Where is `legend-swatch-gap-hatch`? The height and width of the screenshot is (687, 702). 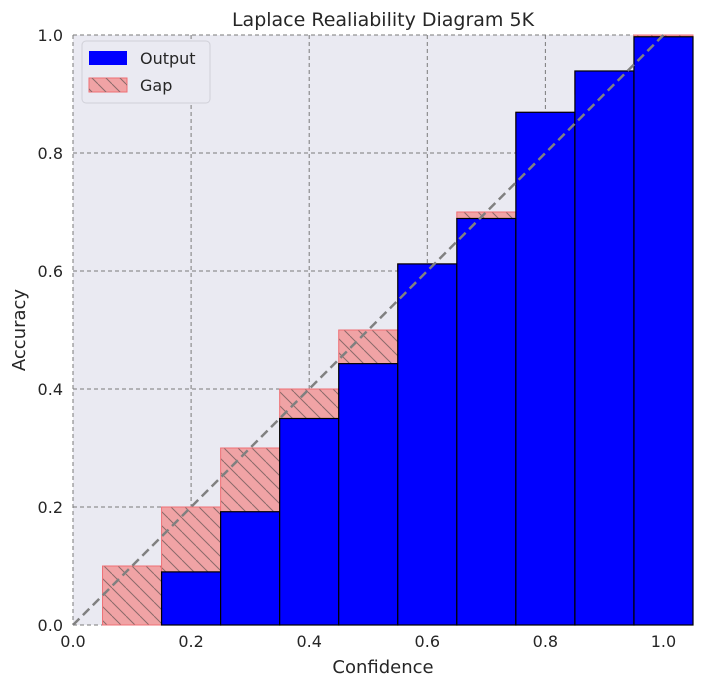
legend-swatch-gap-hatch is located at coordinates (108, 85).